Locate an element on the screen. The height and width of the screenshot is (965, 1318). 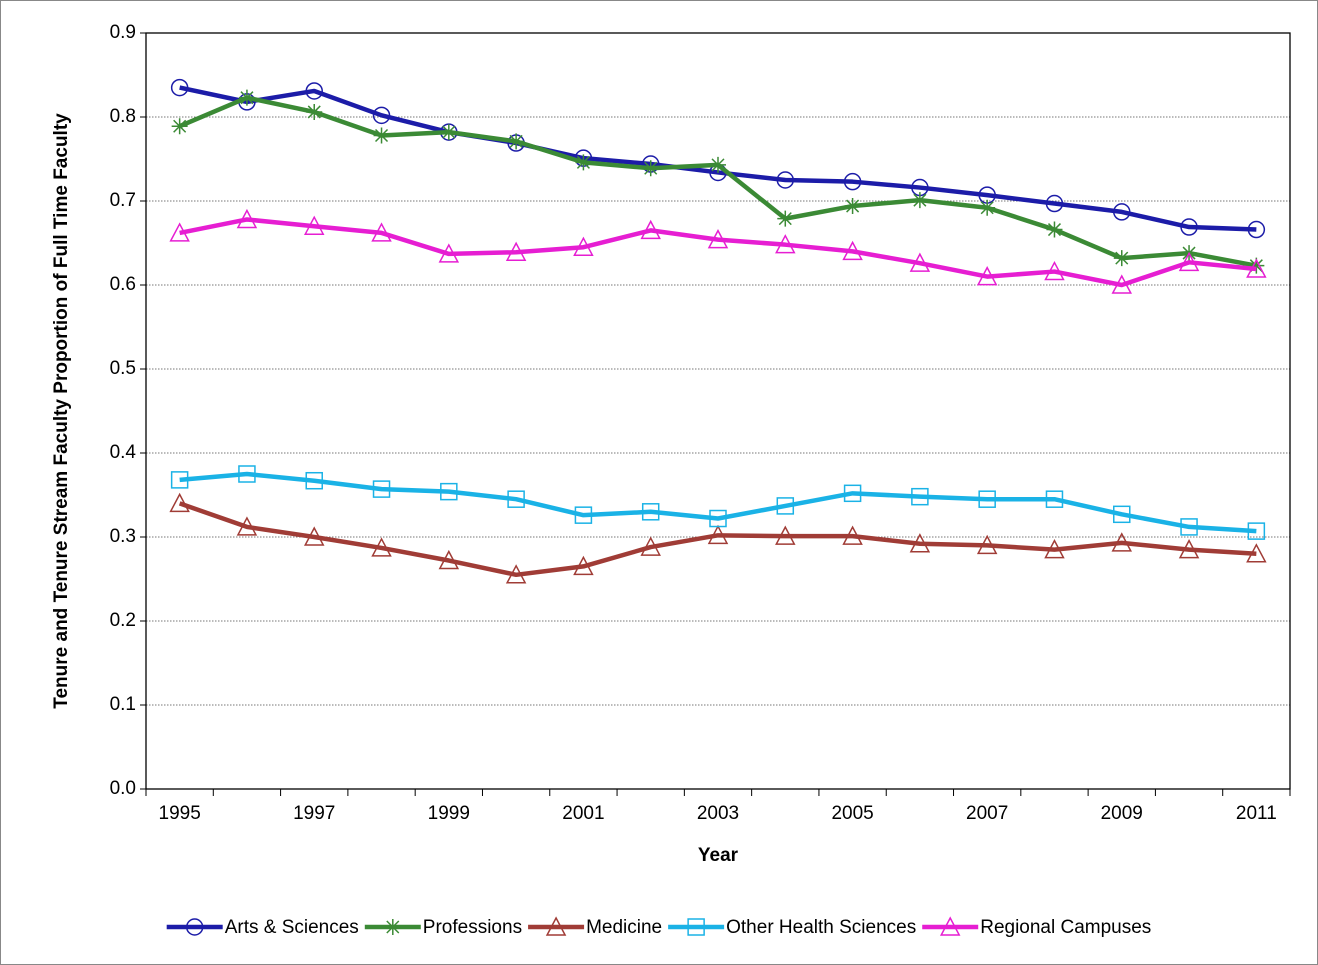
y-tick-label: 0.5 is located at coordinates (123, 368).